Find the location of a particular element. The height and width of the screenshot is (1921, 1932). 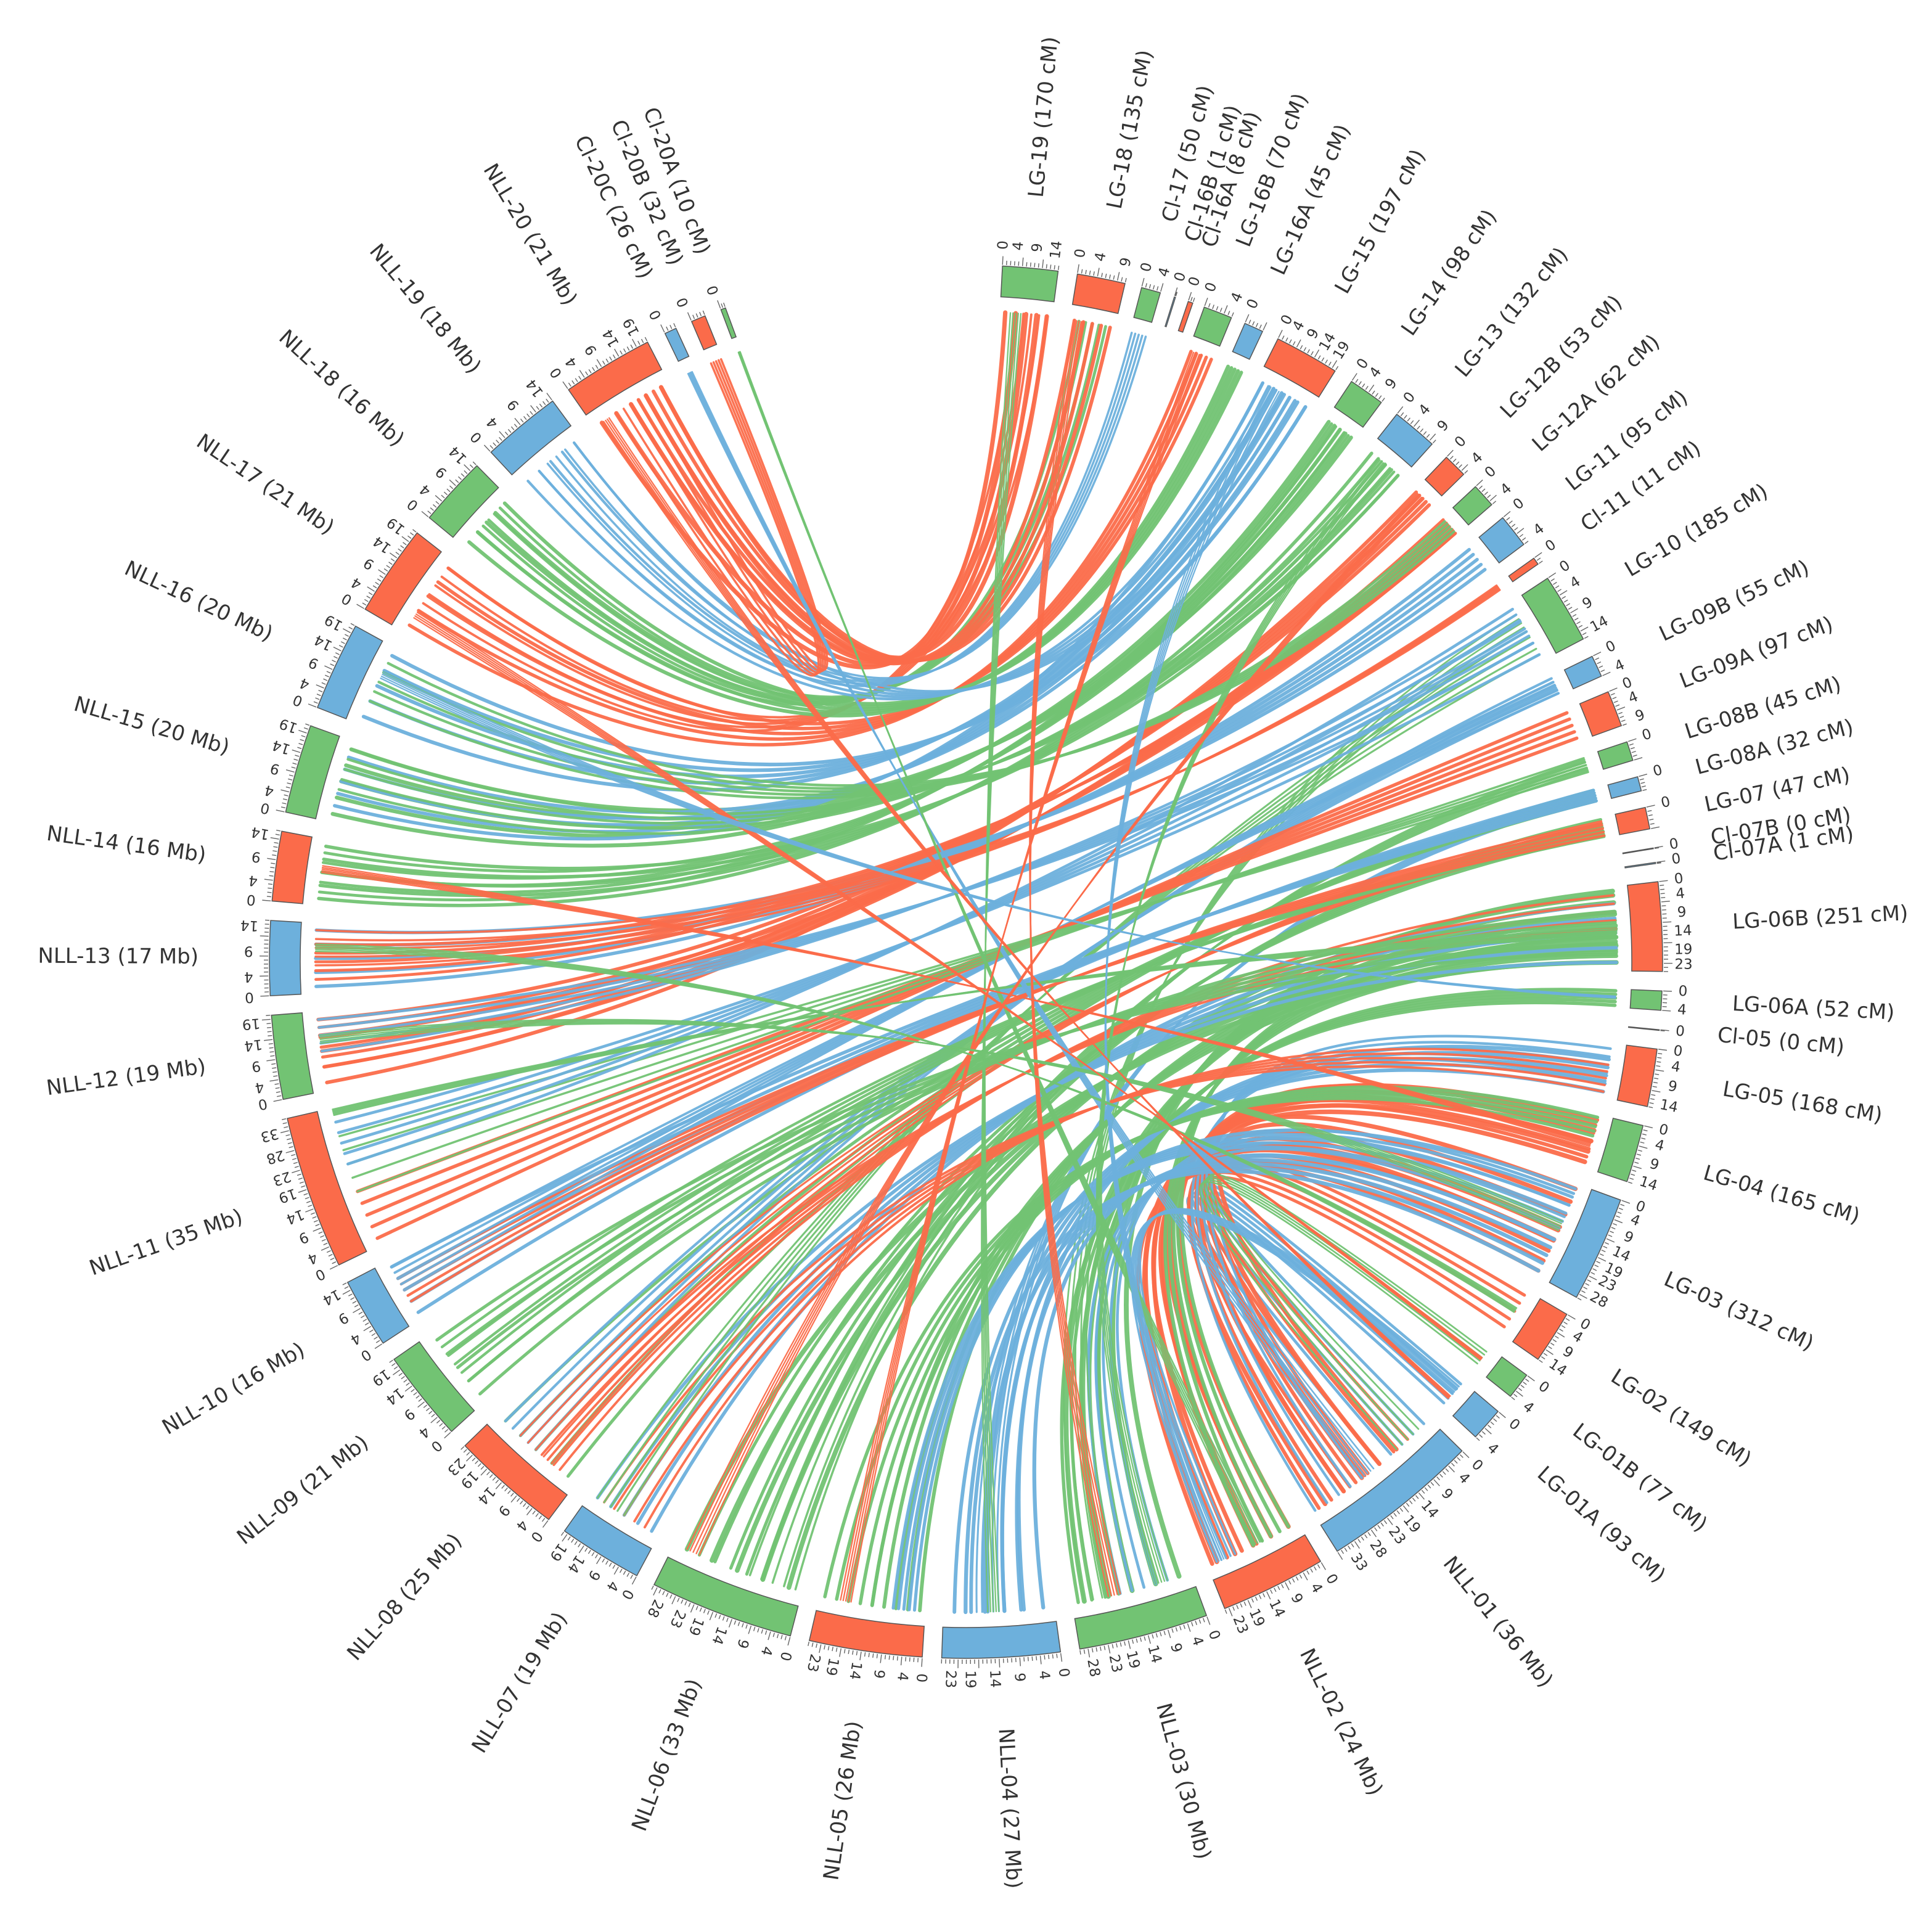

tick-label: 0 is located at coordinates (683, 302).